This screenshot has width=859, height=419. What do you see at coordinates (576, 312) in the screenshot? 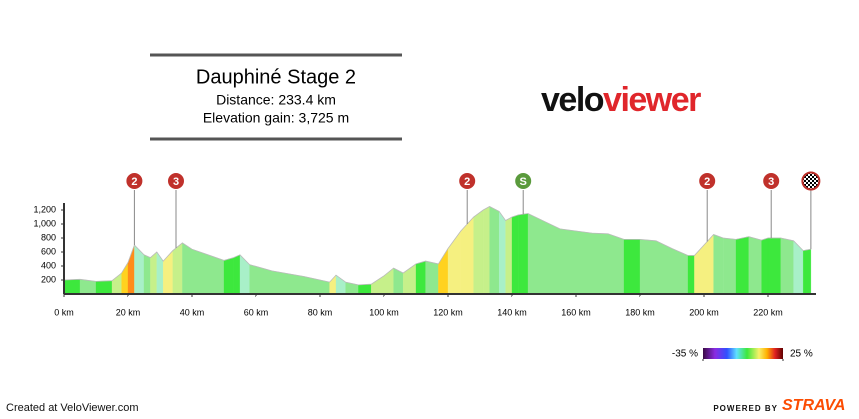
I see `x-tick-label: 160 km` at bounding box center [576, 312].